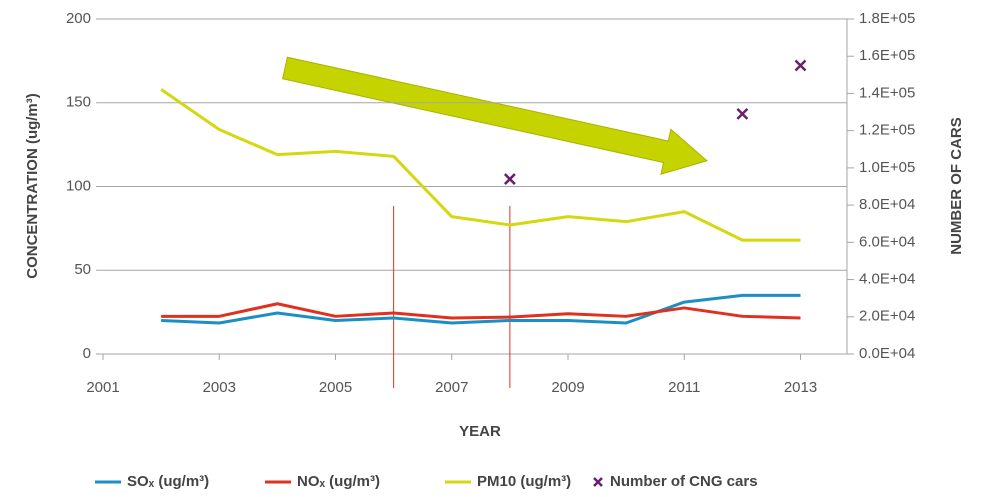  What do you see at coordinates (887, 130) in the screenshot?
I see `y2-tick-label: 1.2E+05` at bounding box center [887, 130].